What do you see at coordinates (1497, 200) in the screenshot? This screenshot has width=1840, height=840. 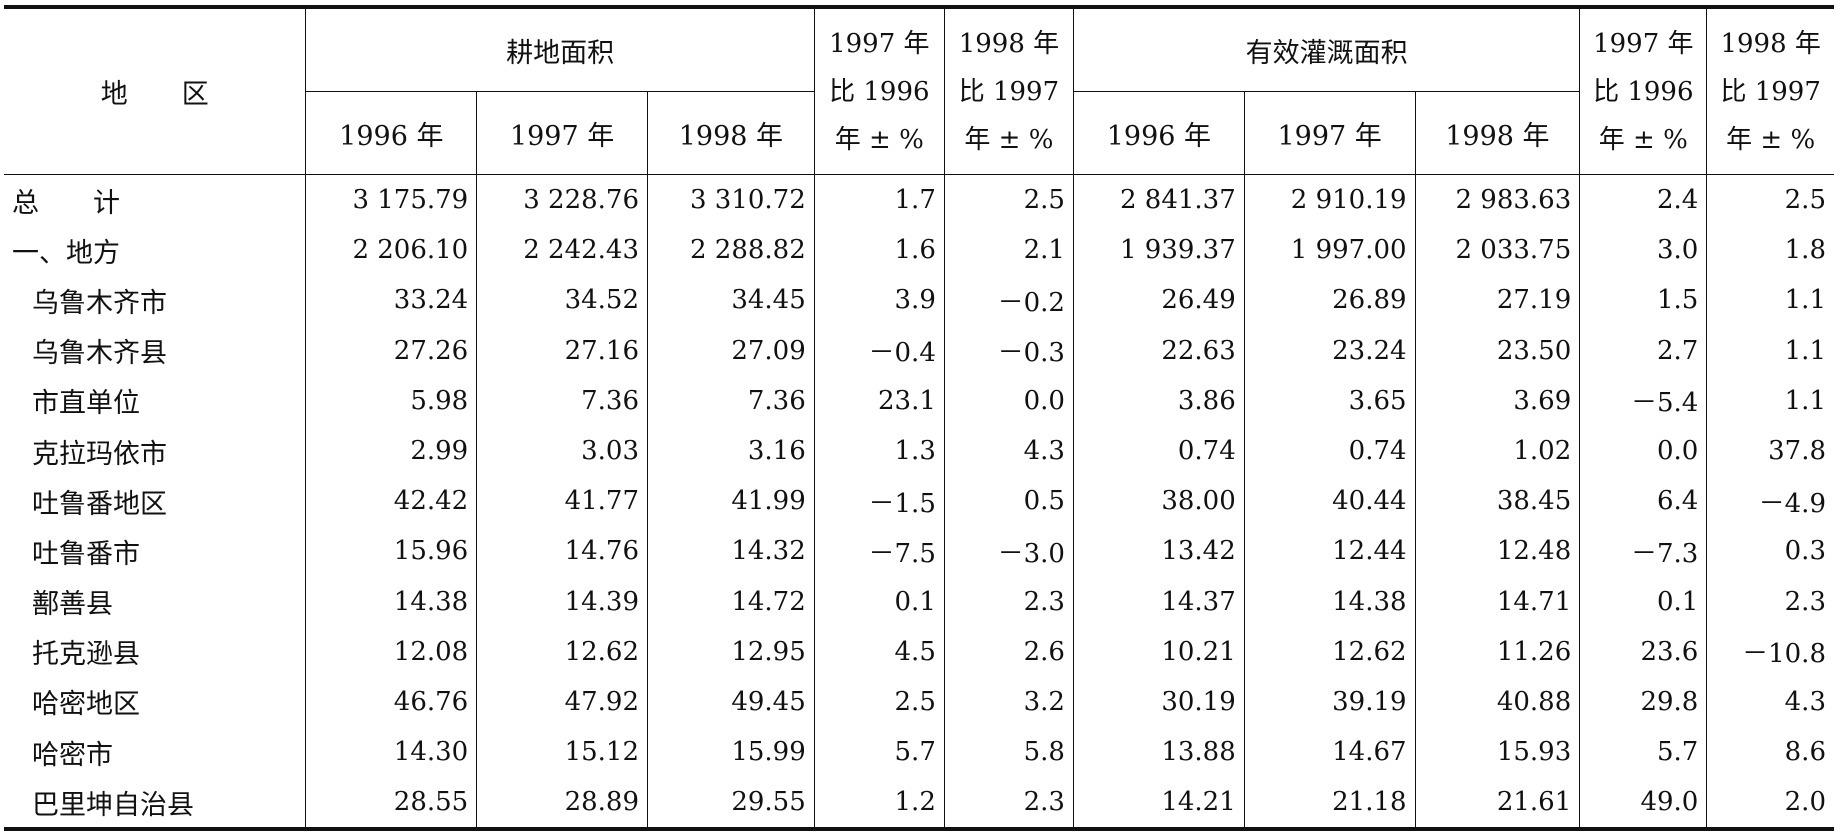 I see `irrigated-1998-cell: 2 983.63` at bounding box center [1497, 200].